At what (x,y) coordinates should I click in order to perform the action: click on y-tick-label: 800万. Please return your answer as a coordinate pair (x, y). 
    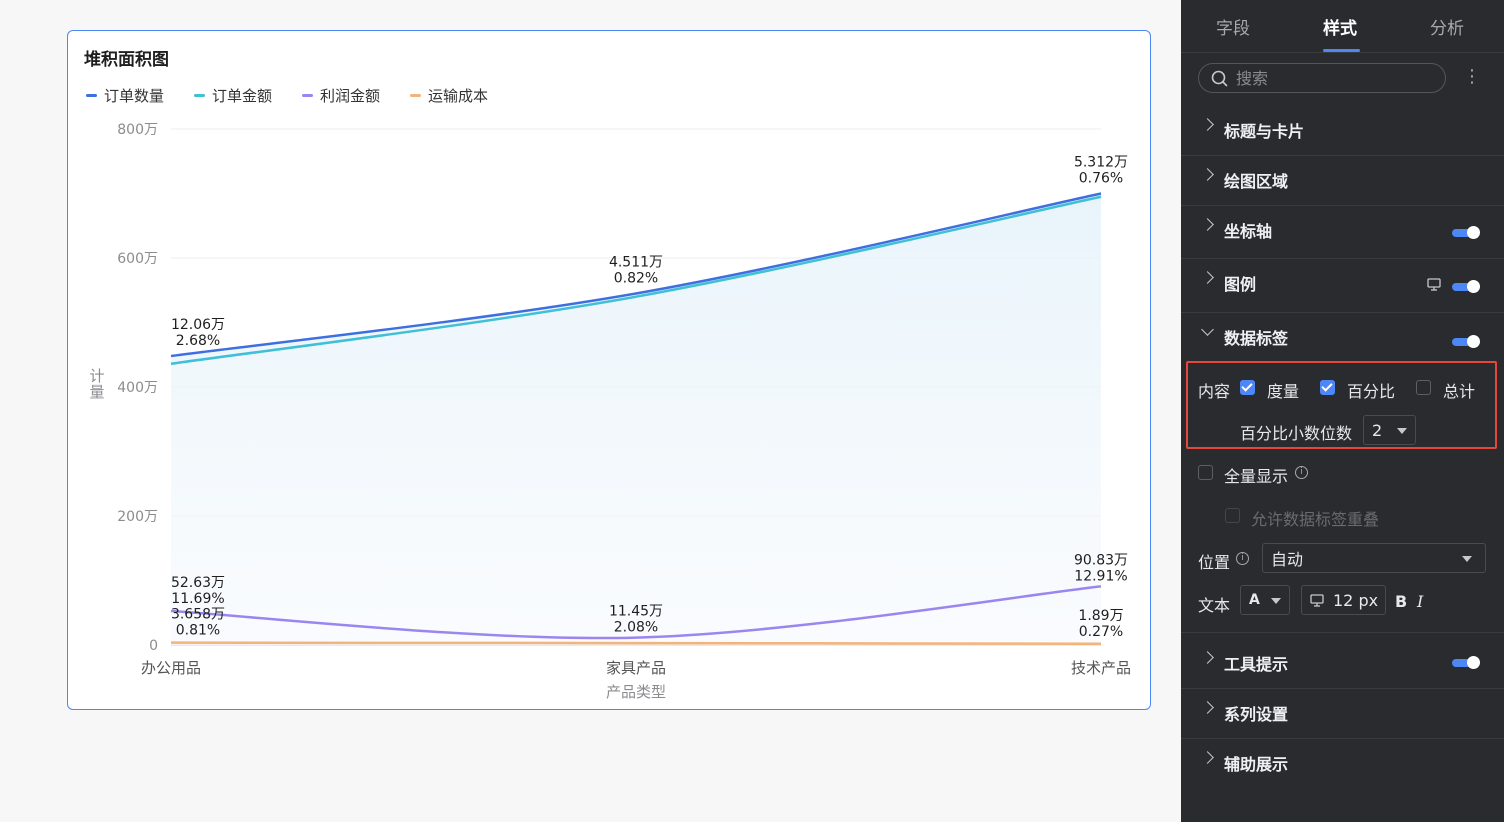
    Looking at the image, I should click on (137, 130).